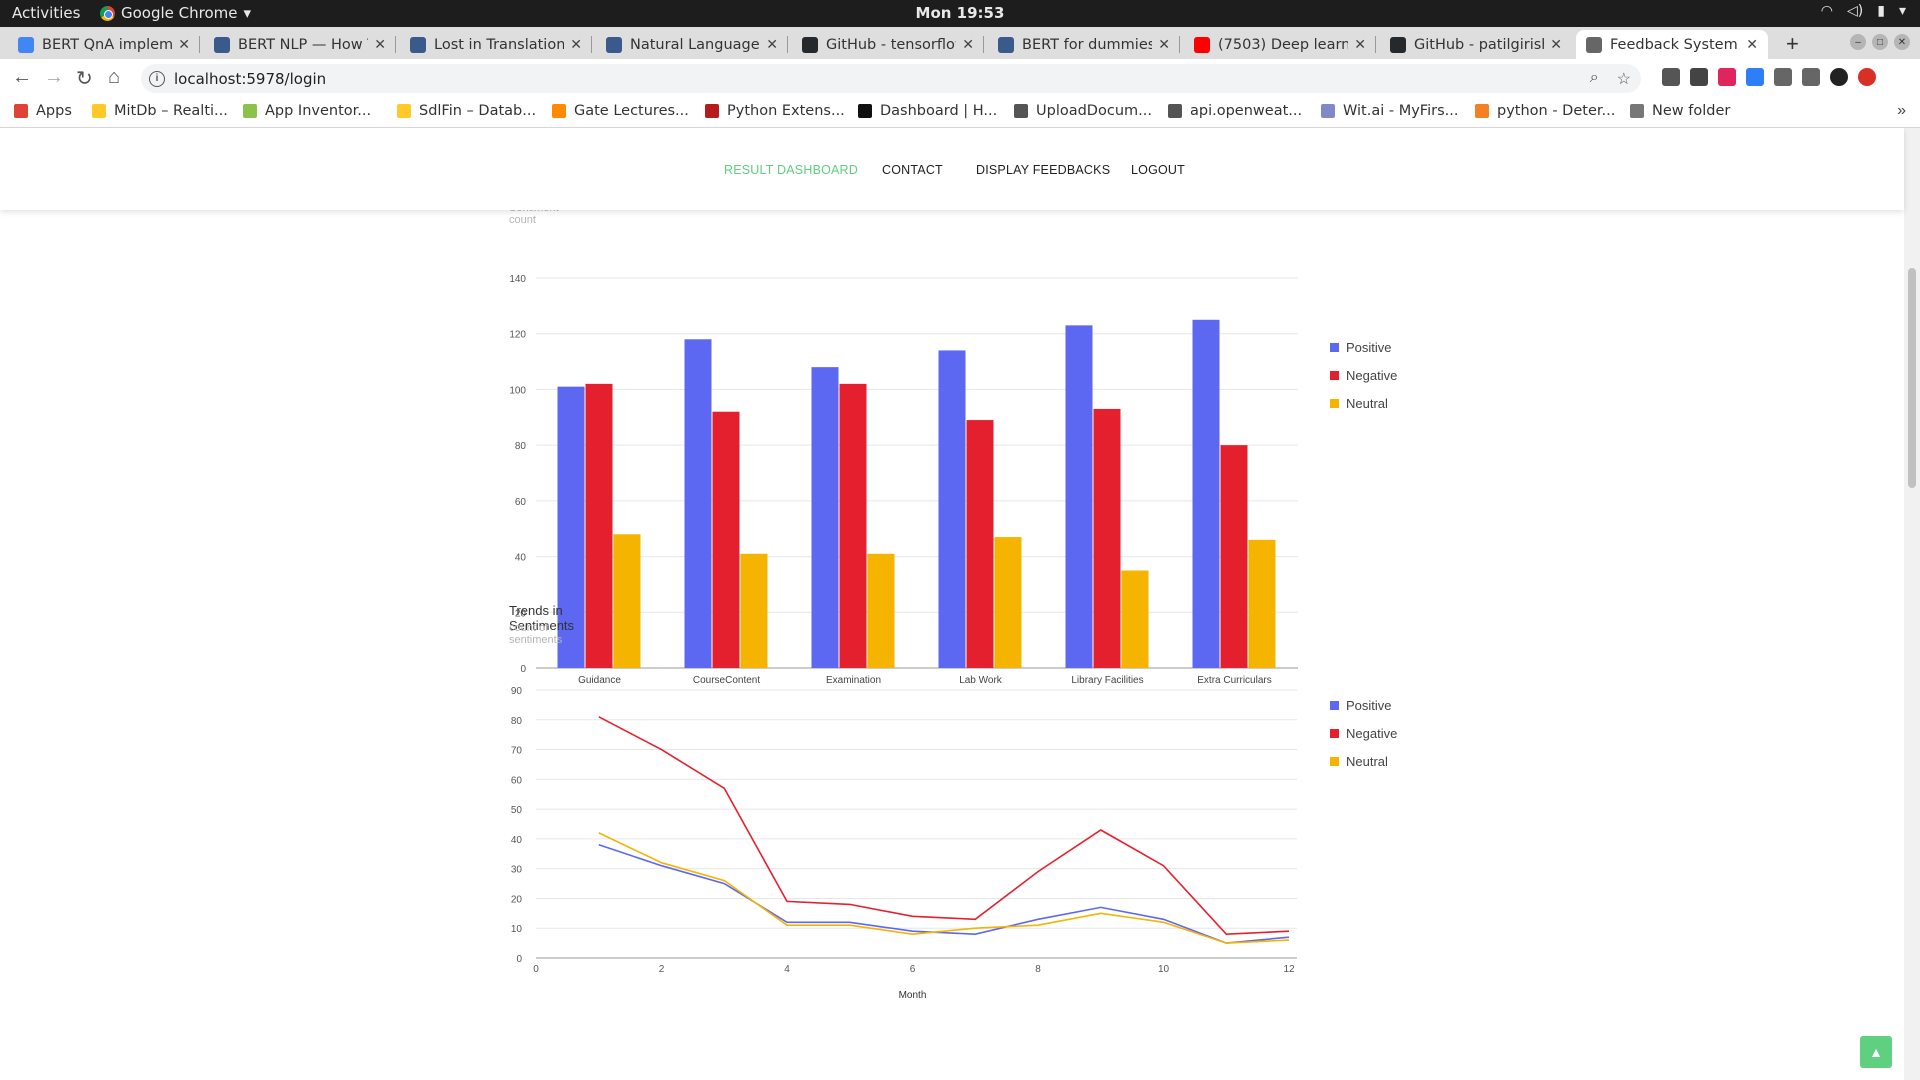 This screenshot has width=1920, height=1080. I want to click on nav-logout: LOGOUT, so click(1158, 170).